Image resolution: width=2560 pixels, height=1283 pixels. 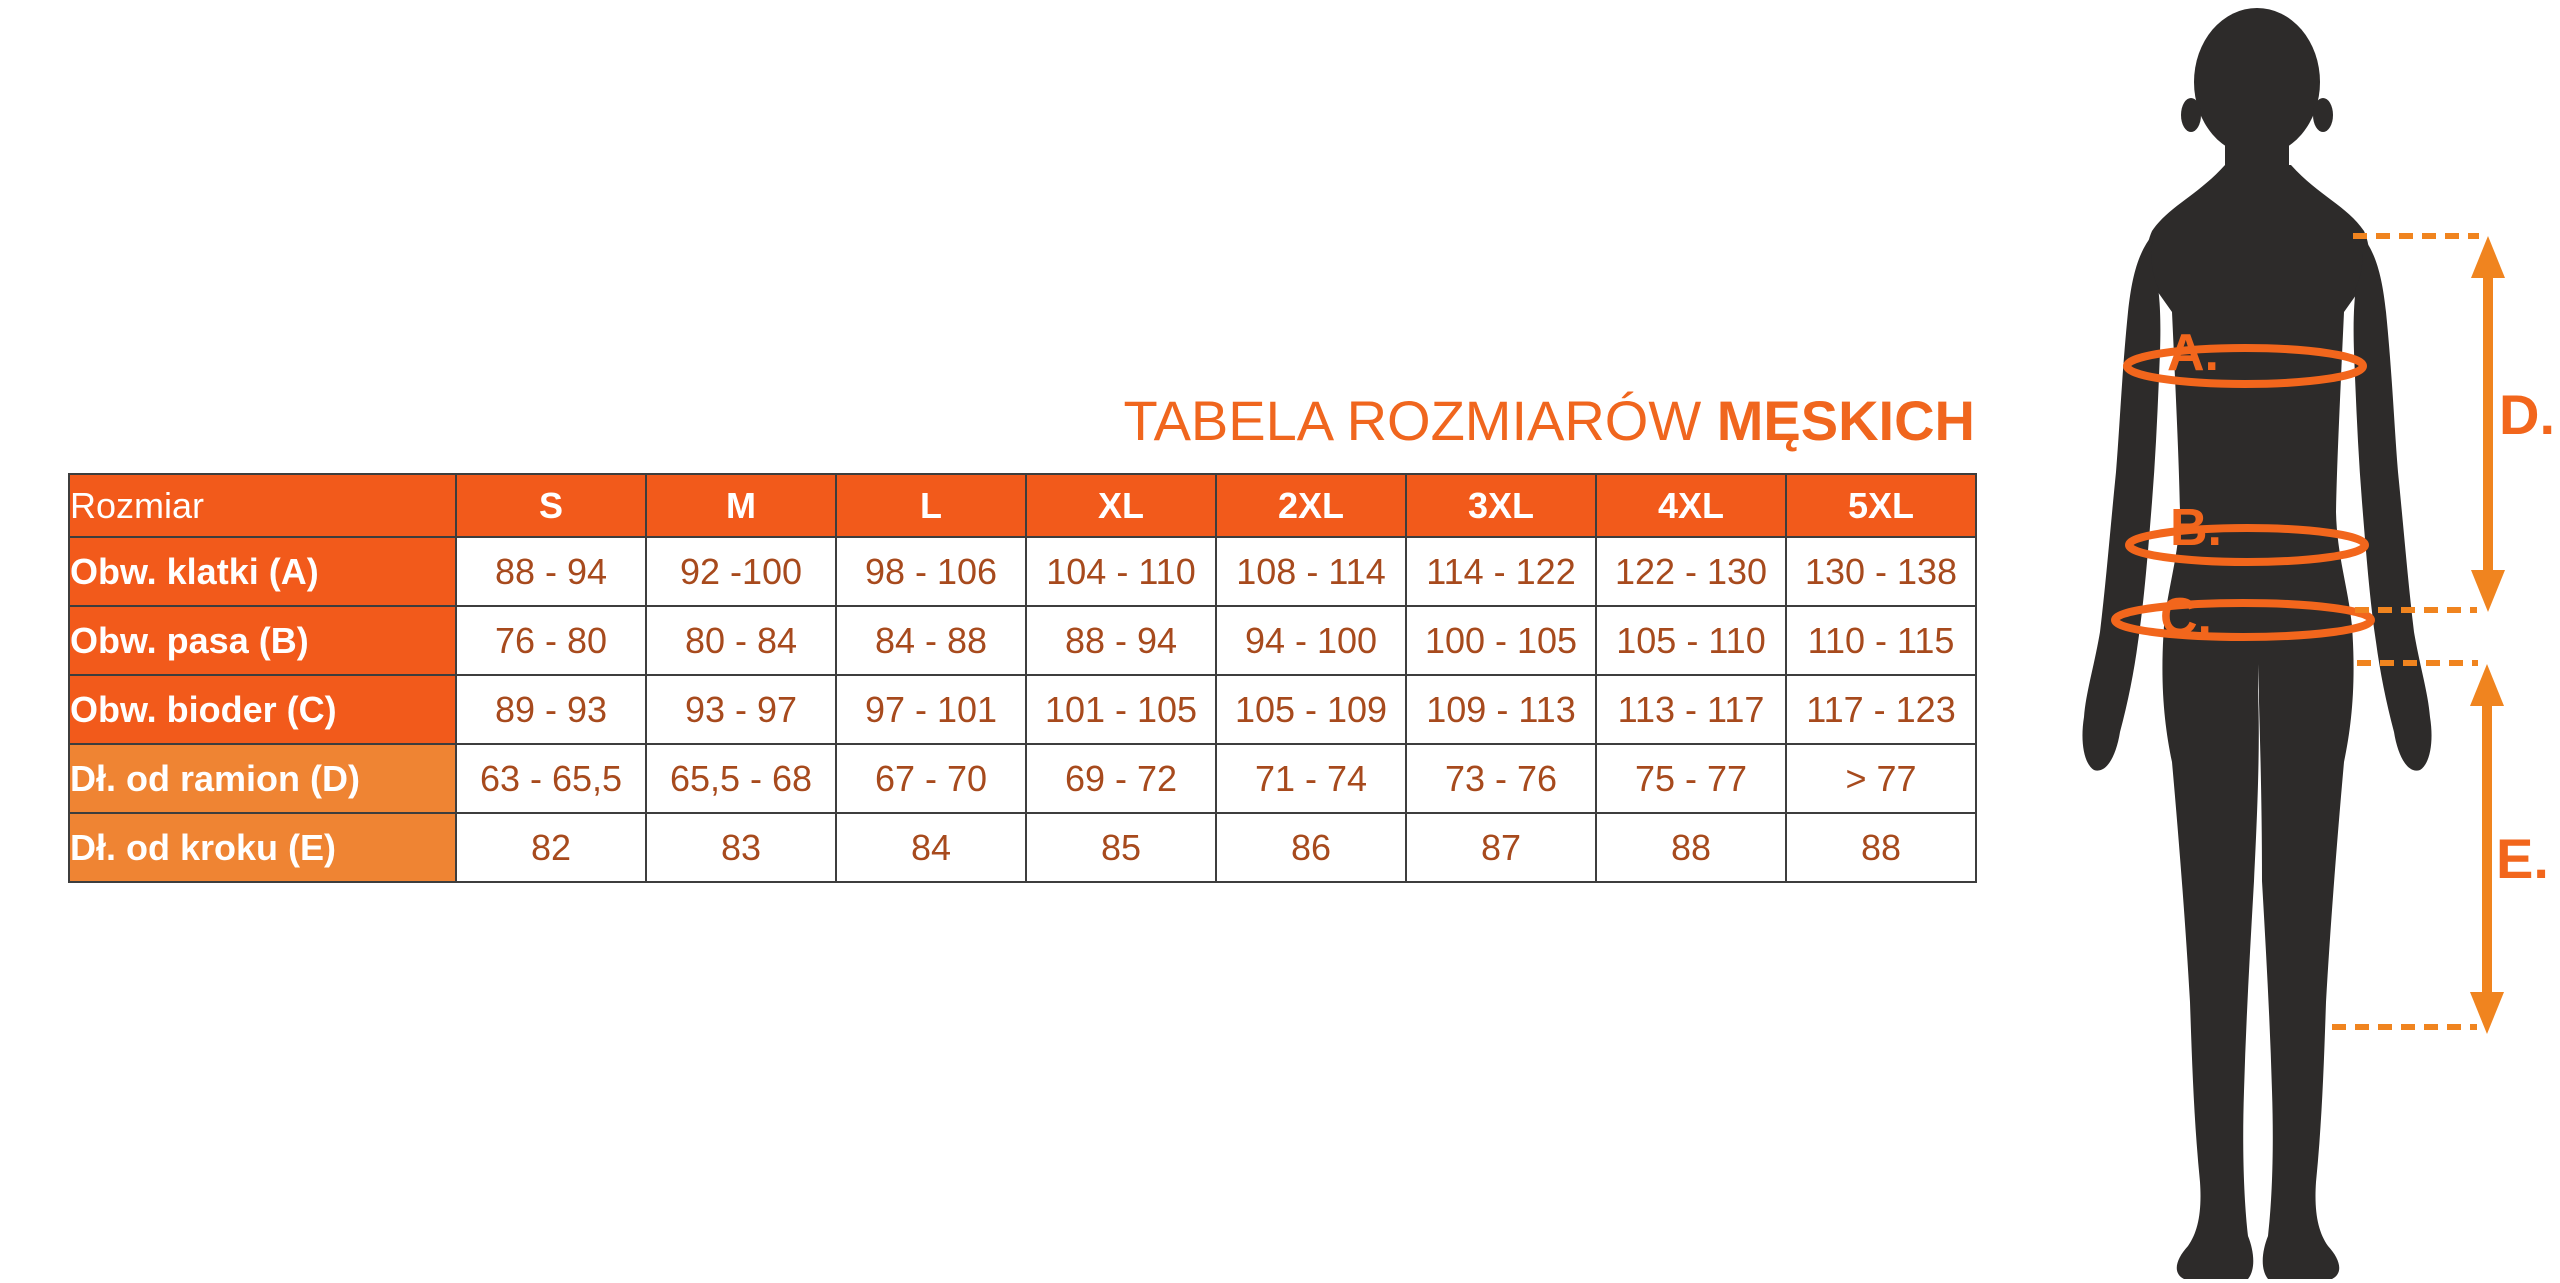 What do you see at coordinates (931, 778) in the screenshot?
I see `value-cell: 67 - 70` at bounding box center [931, 778].